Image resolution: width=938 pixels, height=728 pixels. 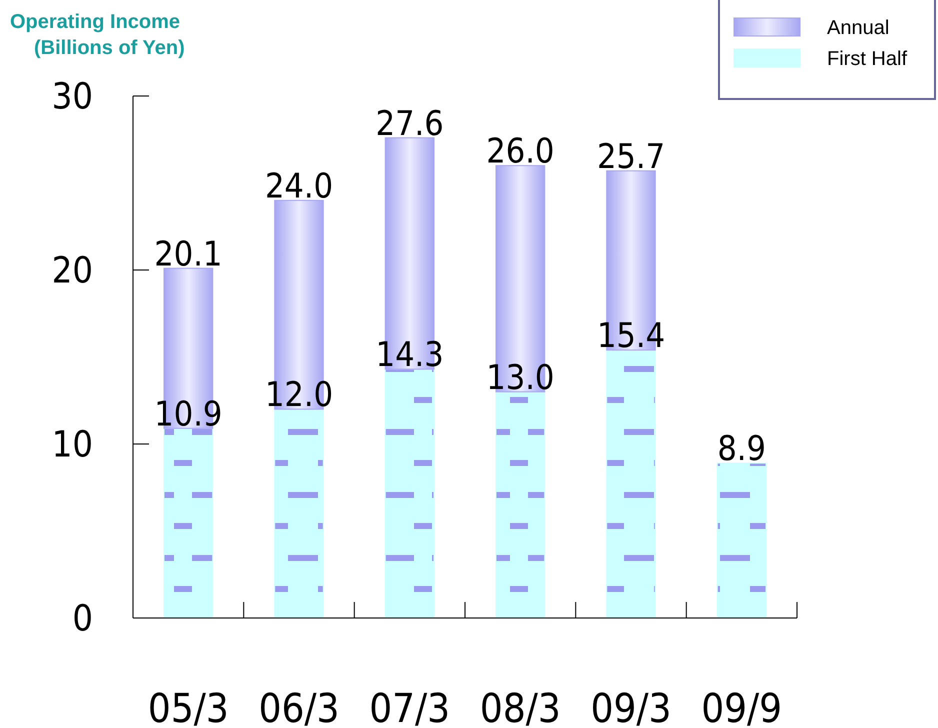 I want to click on data-label: 14.3, so click(x=410, y=355).